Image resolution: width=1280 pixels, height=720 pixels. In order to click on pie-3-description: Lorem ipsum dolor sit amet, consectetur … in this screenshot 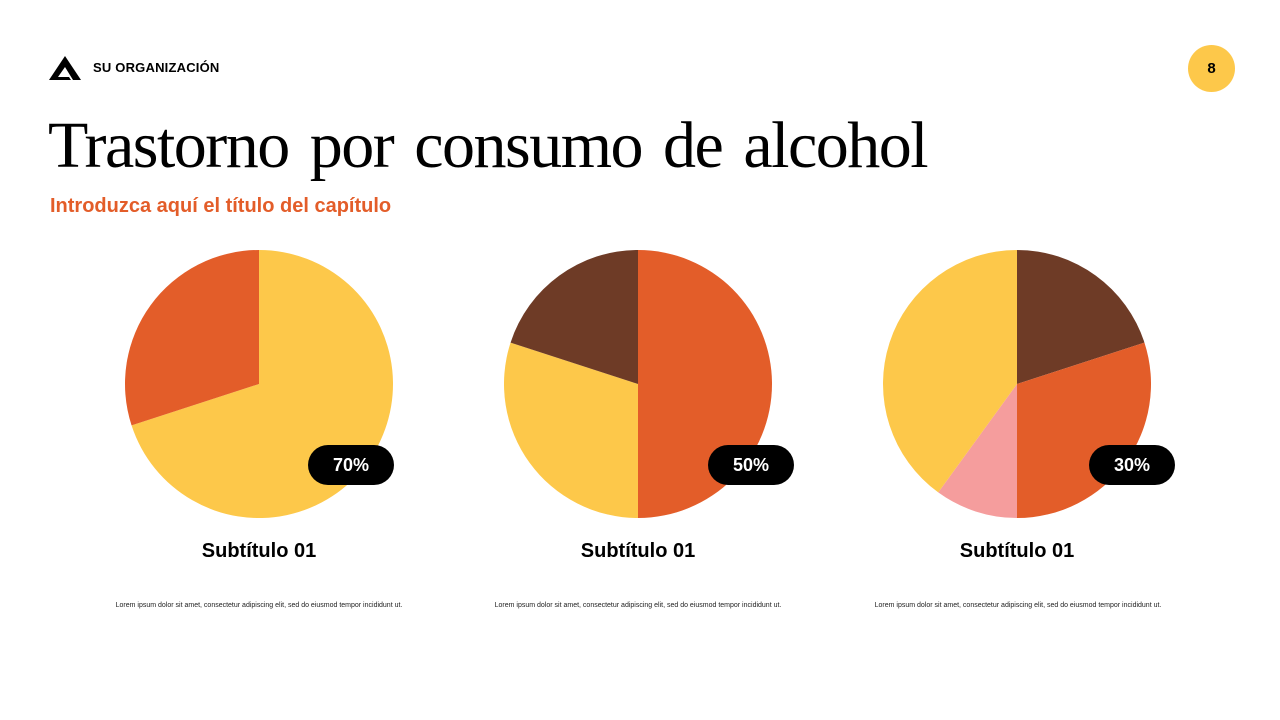, I will do `click(1018, 605)`.